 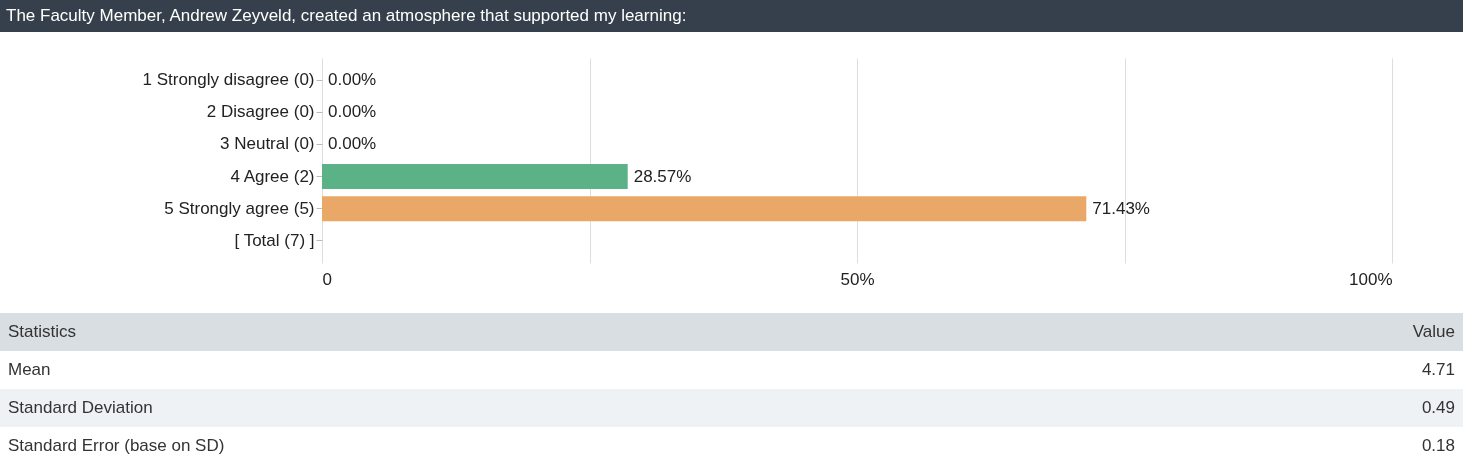 What do you see at coordinates (228, 80) in the screenshot?
I see `y-tick-label: 1 Strongly disagree (0)` at bounding box center [228, 80].